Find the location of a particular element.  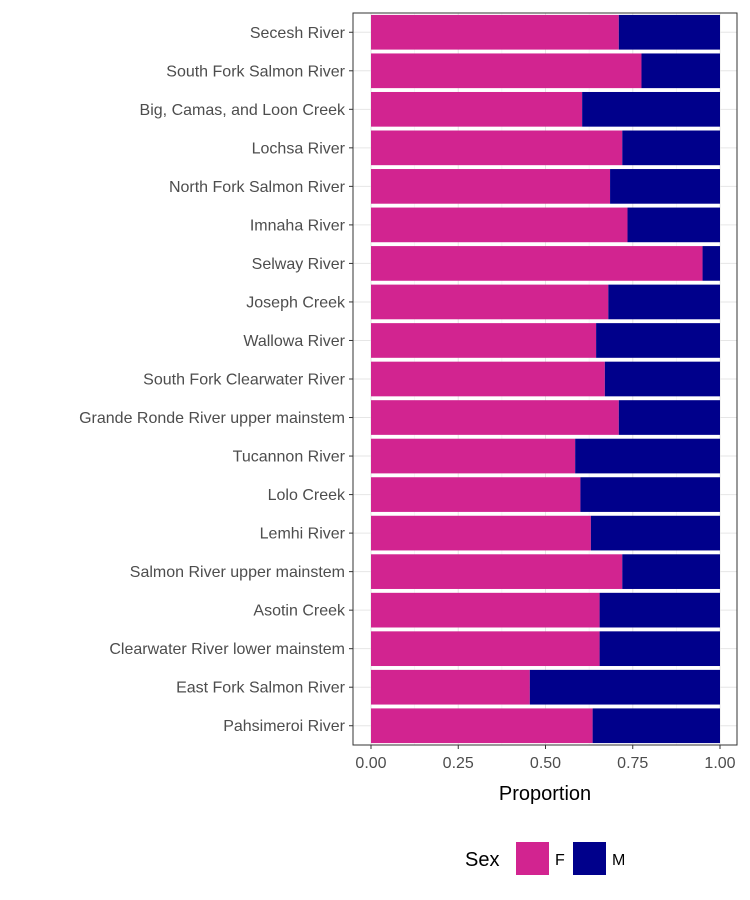

x-tick-label: 0.25 is located at coordinates (458, 763).